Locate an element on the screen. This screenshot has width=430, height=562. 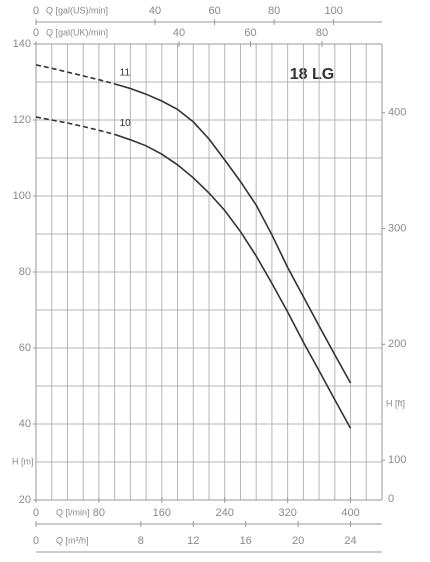
x-tick-label: 16 is located at coordinates (246, 541).